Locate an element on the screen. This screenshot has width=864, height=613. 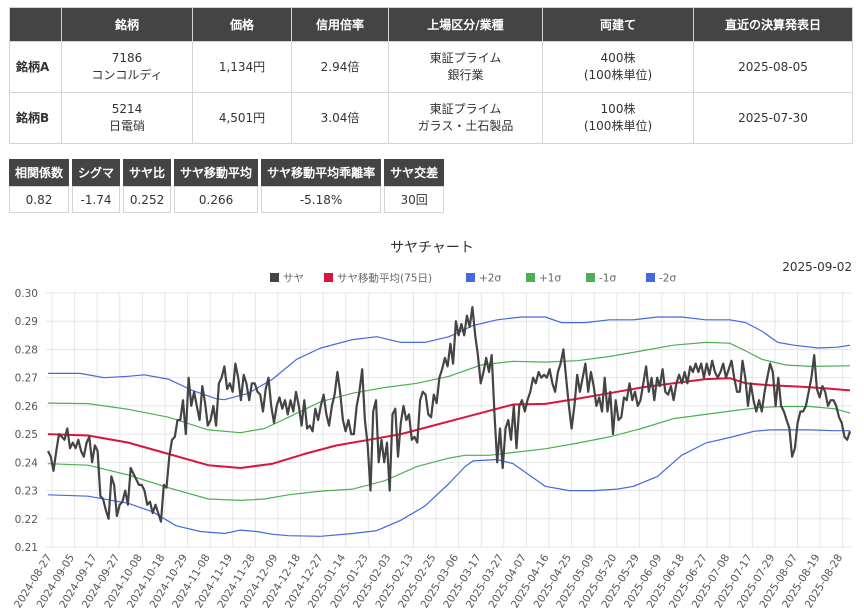
stat-label-sigma: シグマ is located at coordinates (96, 172).